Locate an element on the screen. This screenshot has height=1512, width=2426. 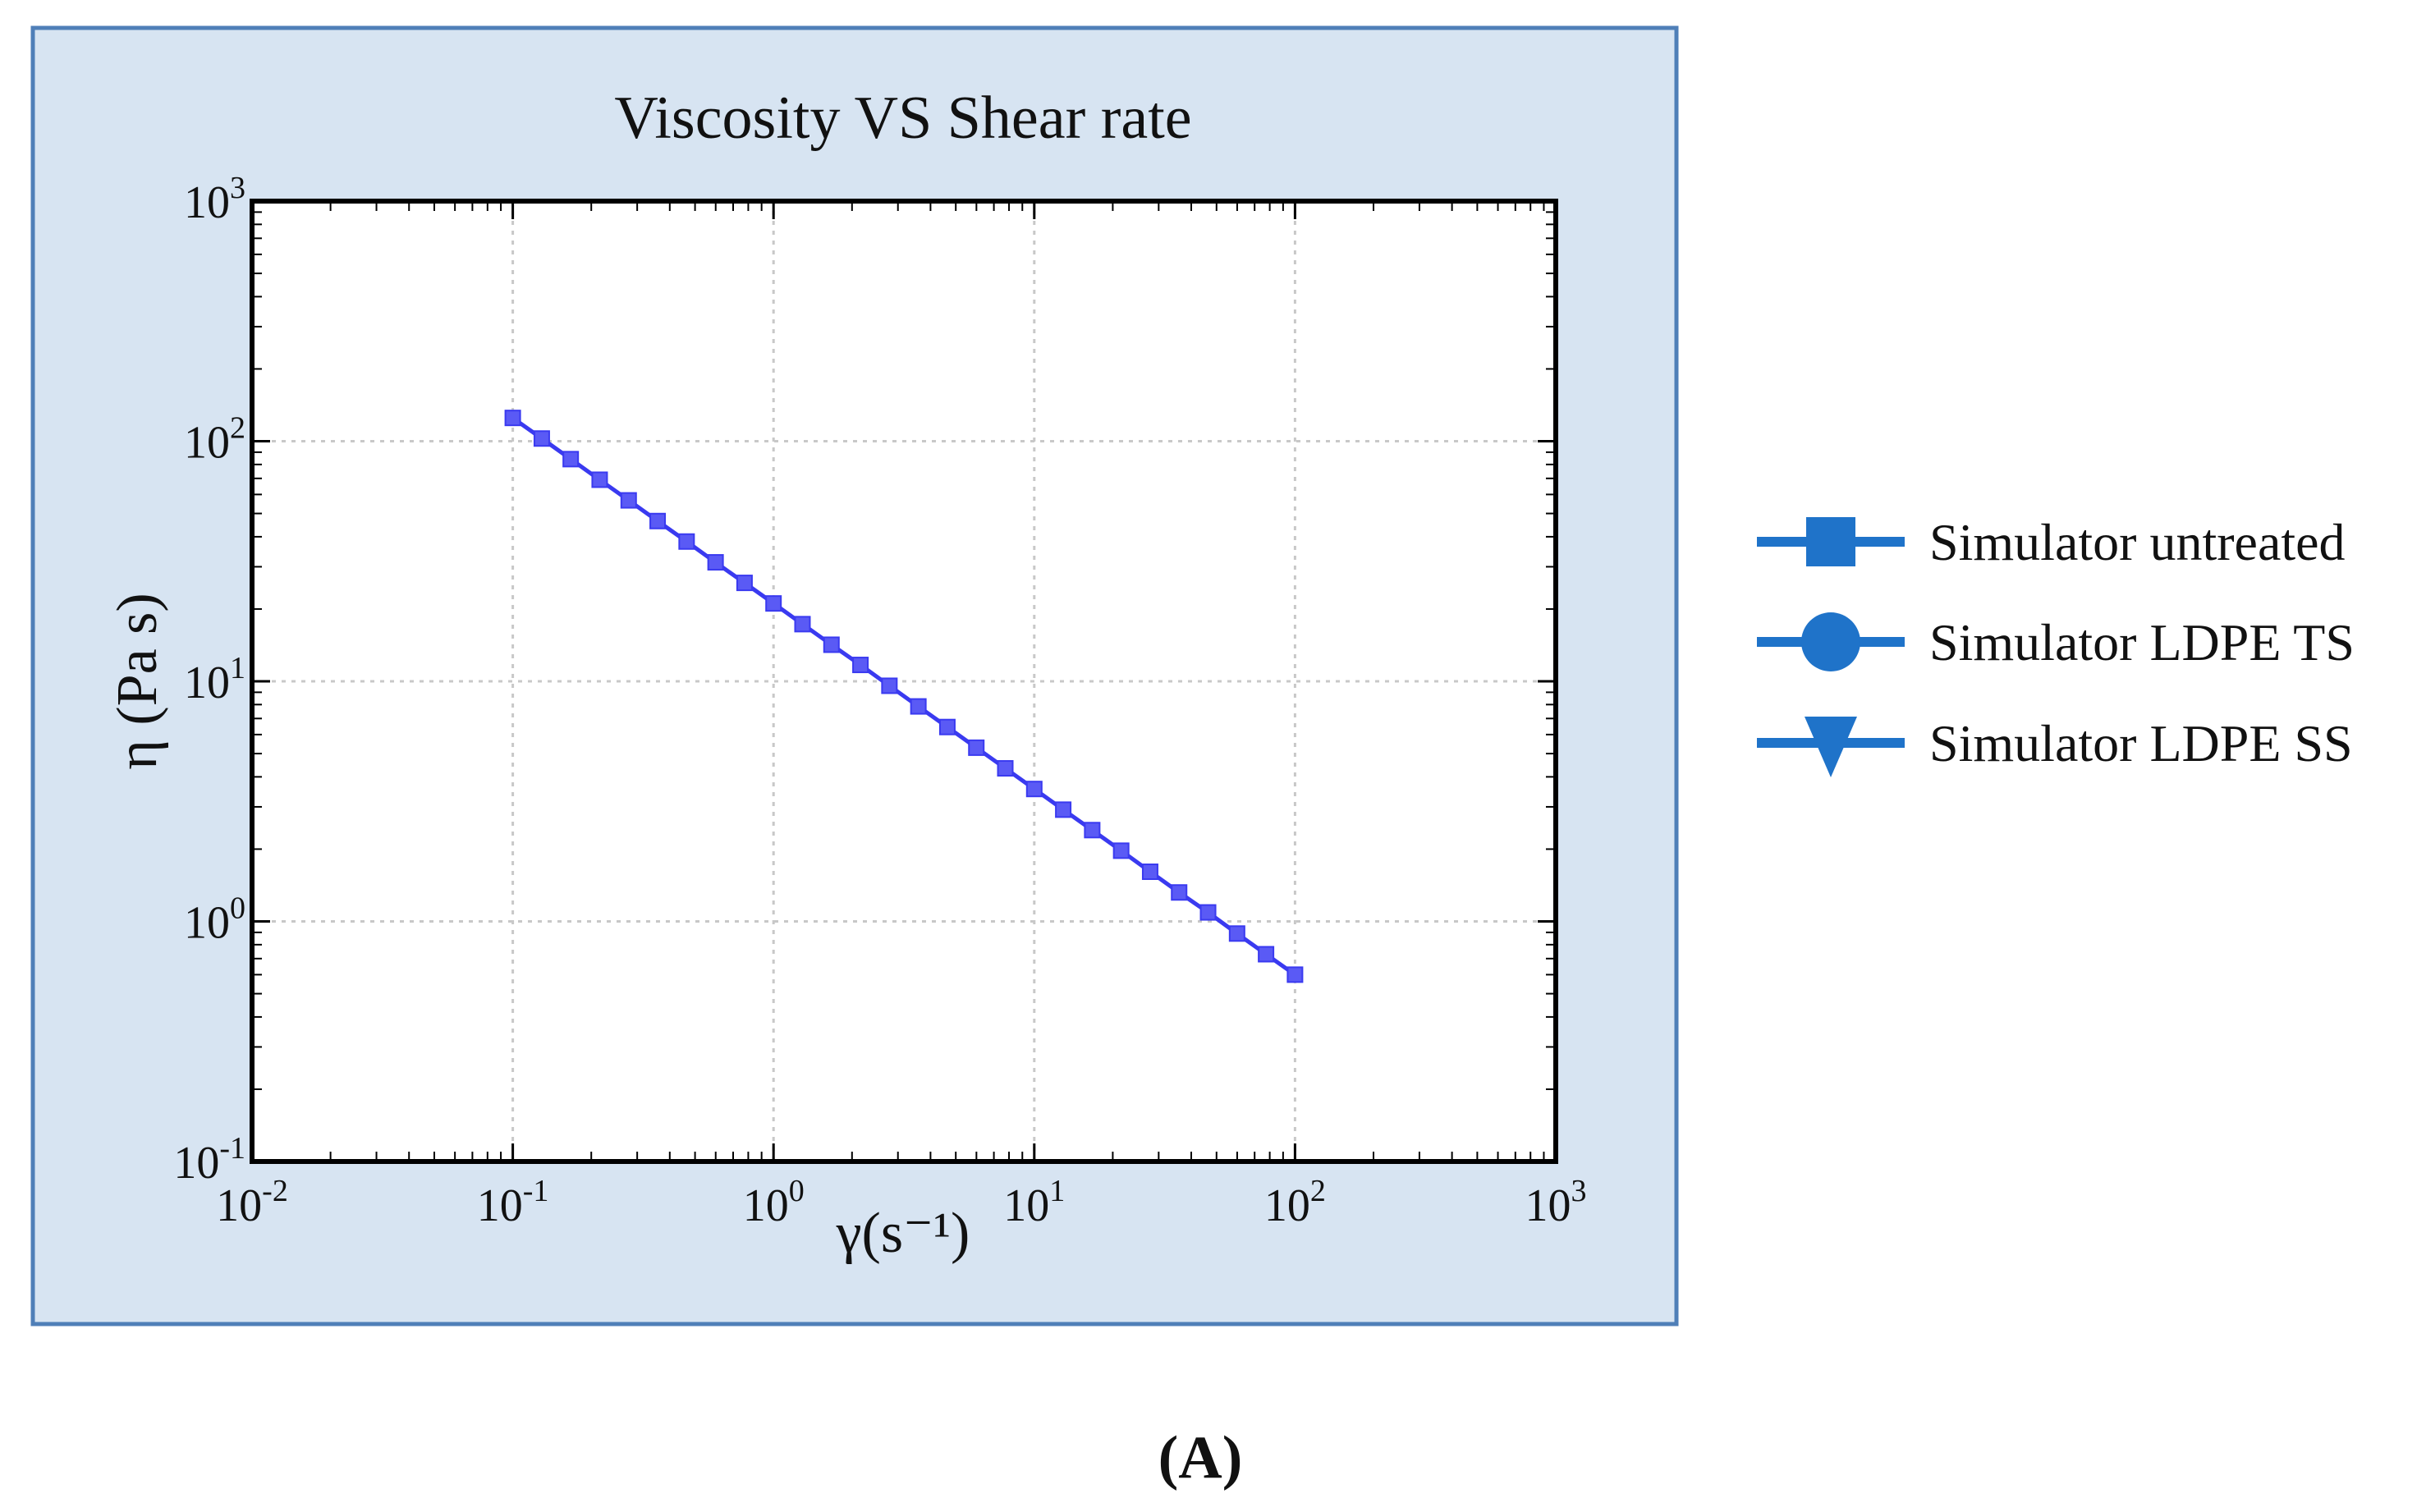
legend-item: Simulator untreated is located at coordinates (2051, 542).